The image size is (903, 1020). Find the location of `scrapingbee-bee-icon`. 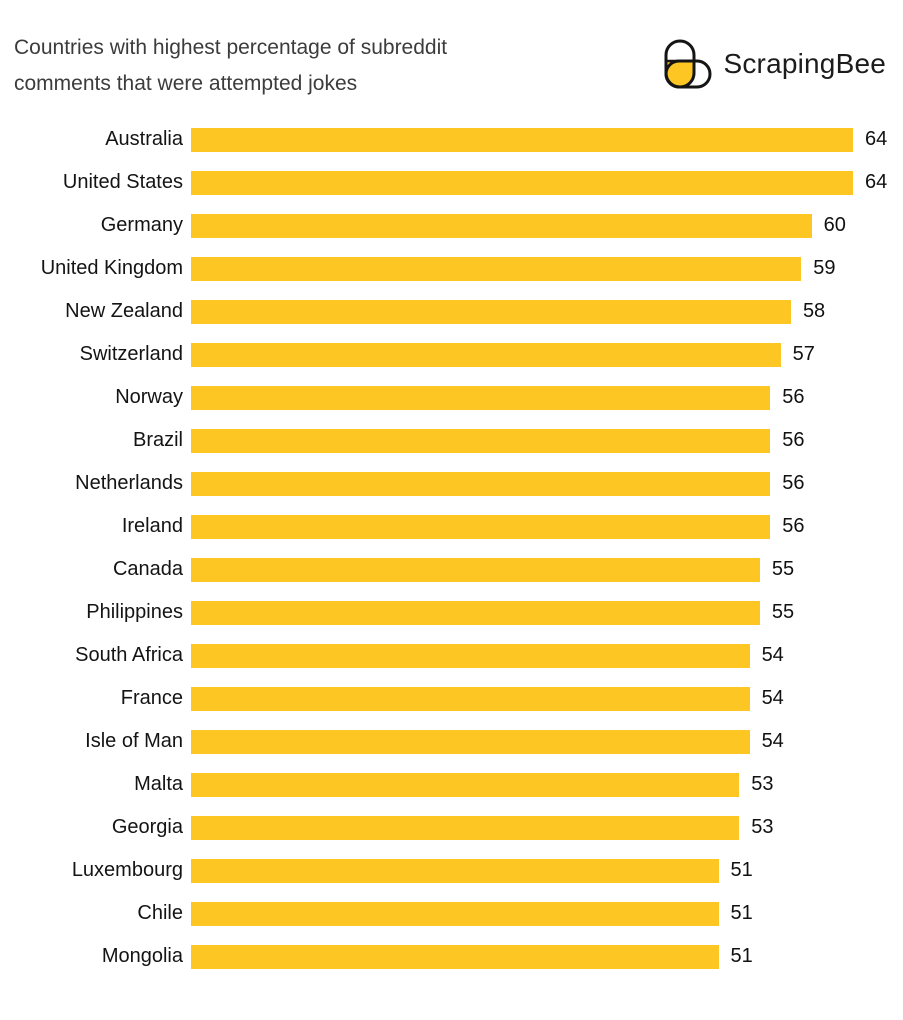

scrapingbee-bee-icon is located at coordinates (685, 64).